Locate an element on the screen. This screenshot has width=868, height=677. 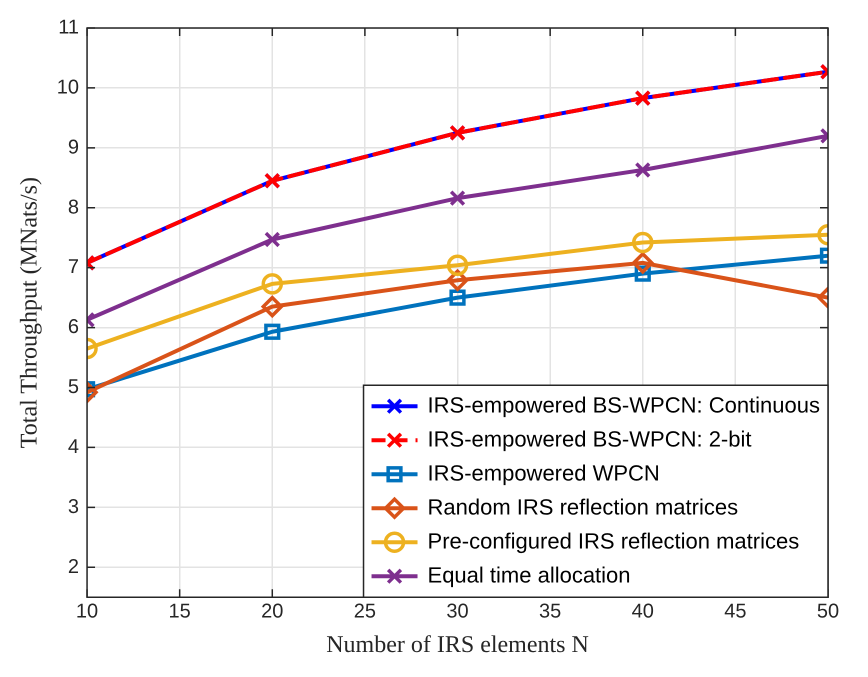
x-tick-label: 45 is located at coordinates (735, 611).